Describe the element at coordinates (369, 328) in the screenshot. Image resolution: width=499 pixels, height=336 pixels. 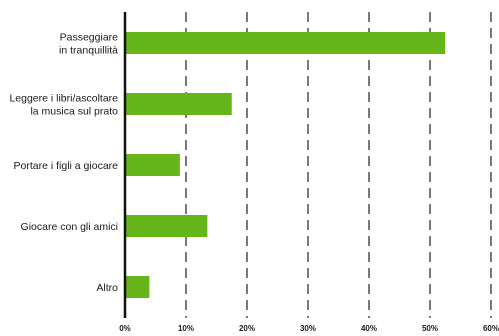
I see `x-tick-label: 40%` at that location.